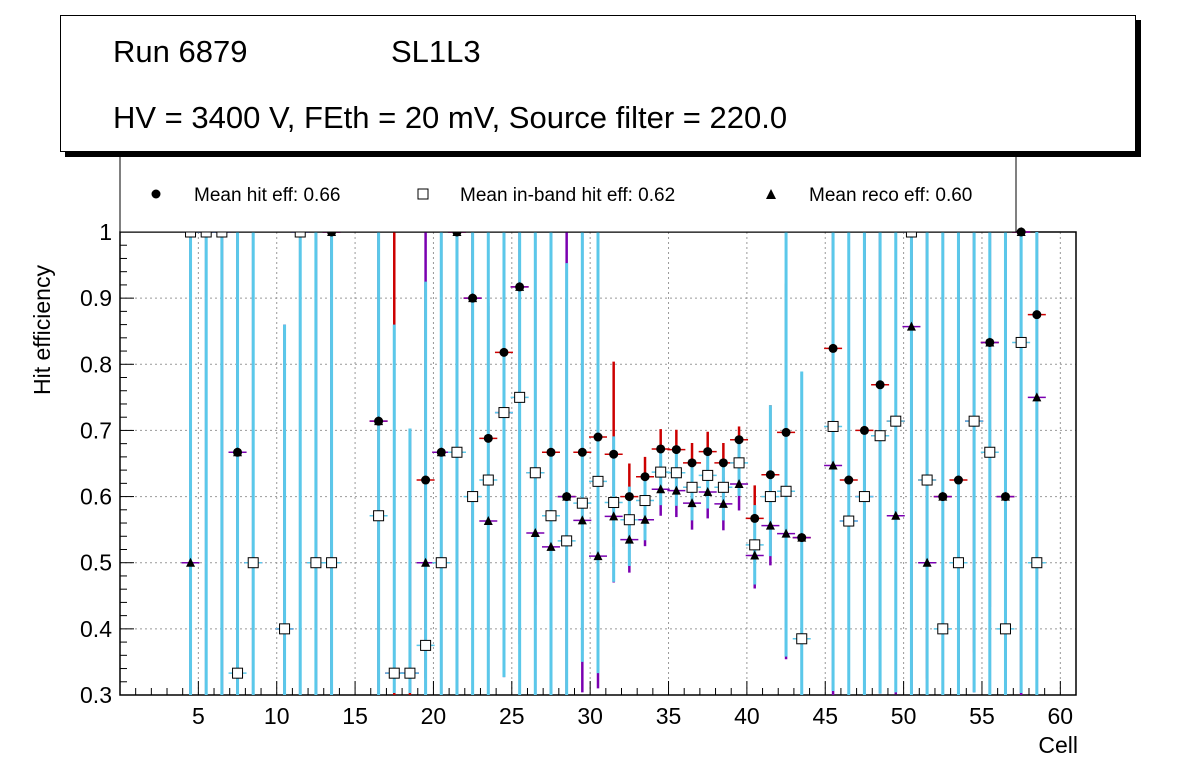 The image size is (1196, 772). Describe the element at coordinates (590, 716) in the screenshot. I see `x-tick-label: 30` at that location.